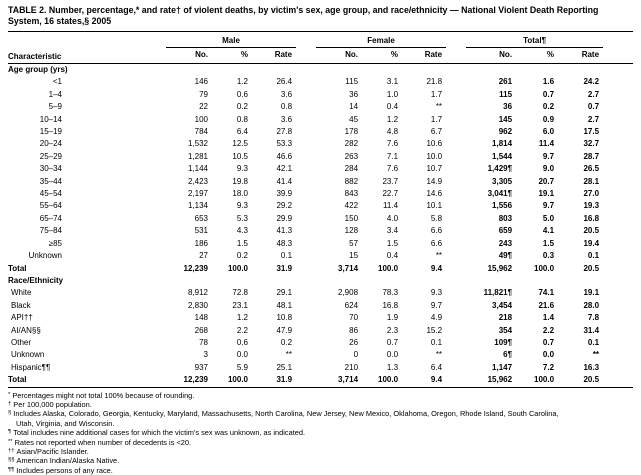  What do you see at coordinates (500, 169) in the screenshot?
I see `total-no-cell: 1,429¶` at bounding box center [500, 169].